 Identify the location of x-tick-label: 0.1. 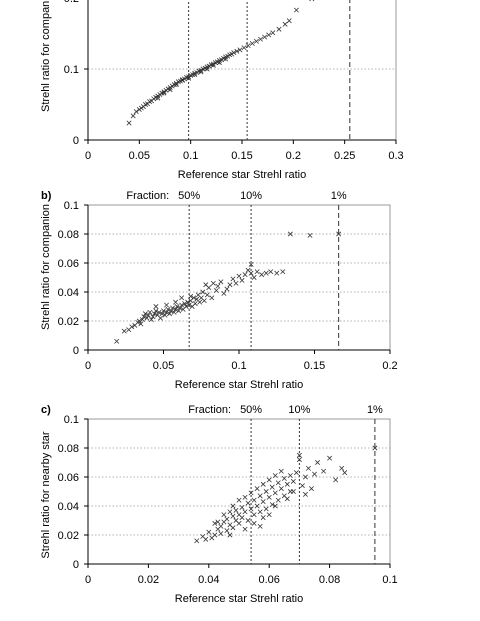
(389, 580).